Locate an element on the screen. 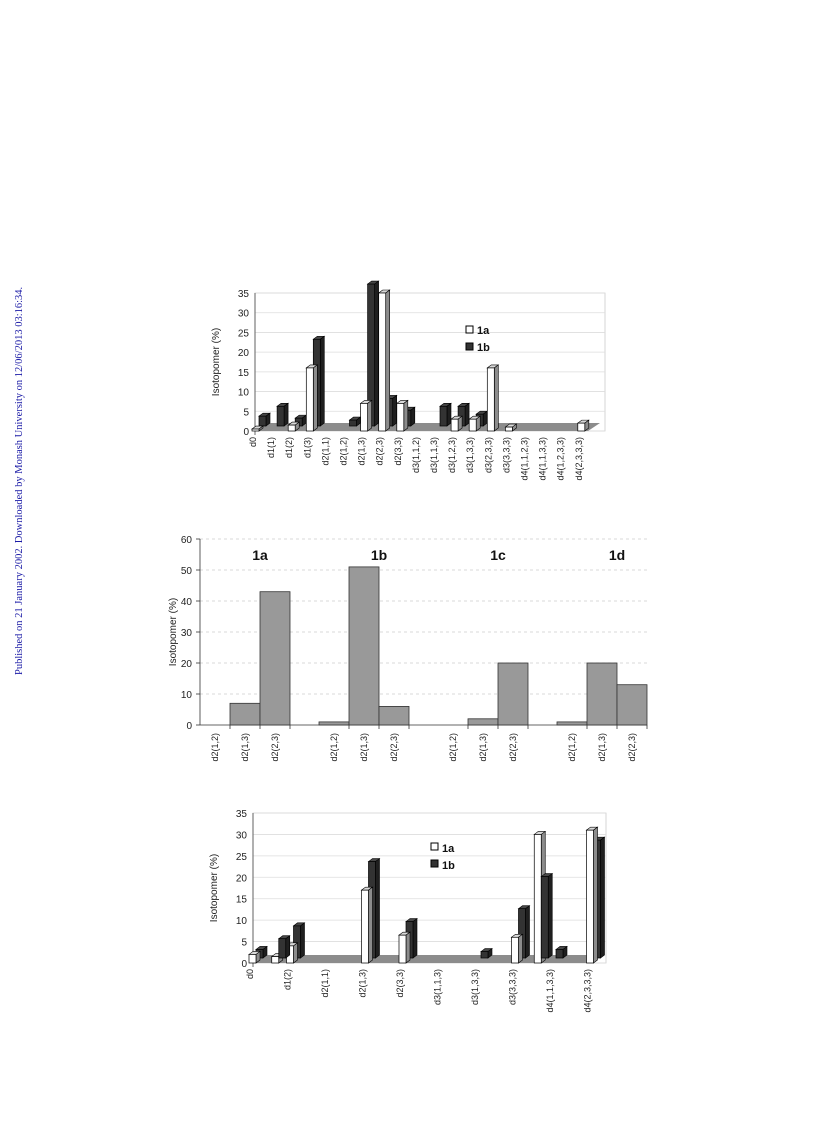 This screenshot has width=816, height=1145. x-tick-label: d2(3,3) is located at coordinates (398, 451).